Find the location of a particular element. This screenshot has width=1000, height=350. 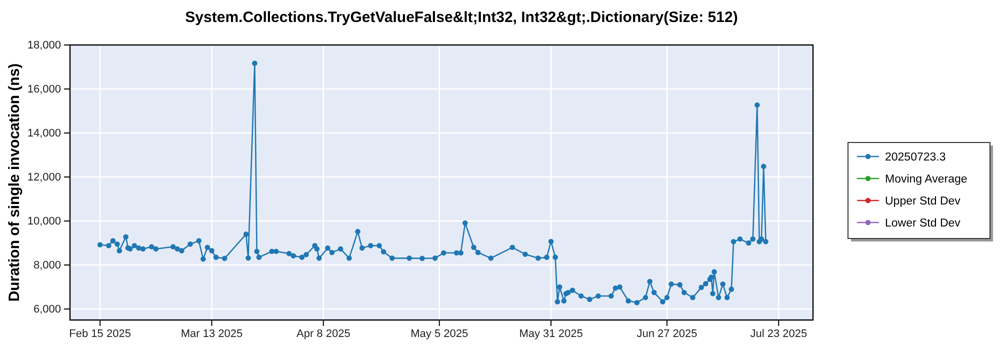

x-tick-label: Feb 15 2025 is located at coordinates (100, 334).